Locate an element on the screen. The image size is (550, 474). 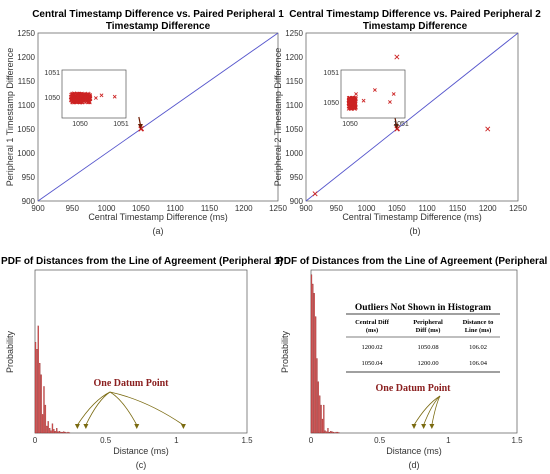
b-xtick-label: 1150 is located at coordinates (458, 208).